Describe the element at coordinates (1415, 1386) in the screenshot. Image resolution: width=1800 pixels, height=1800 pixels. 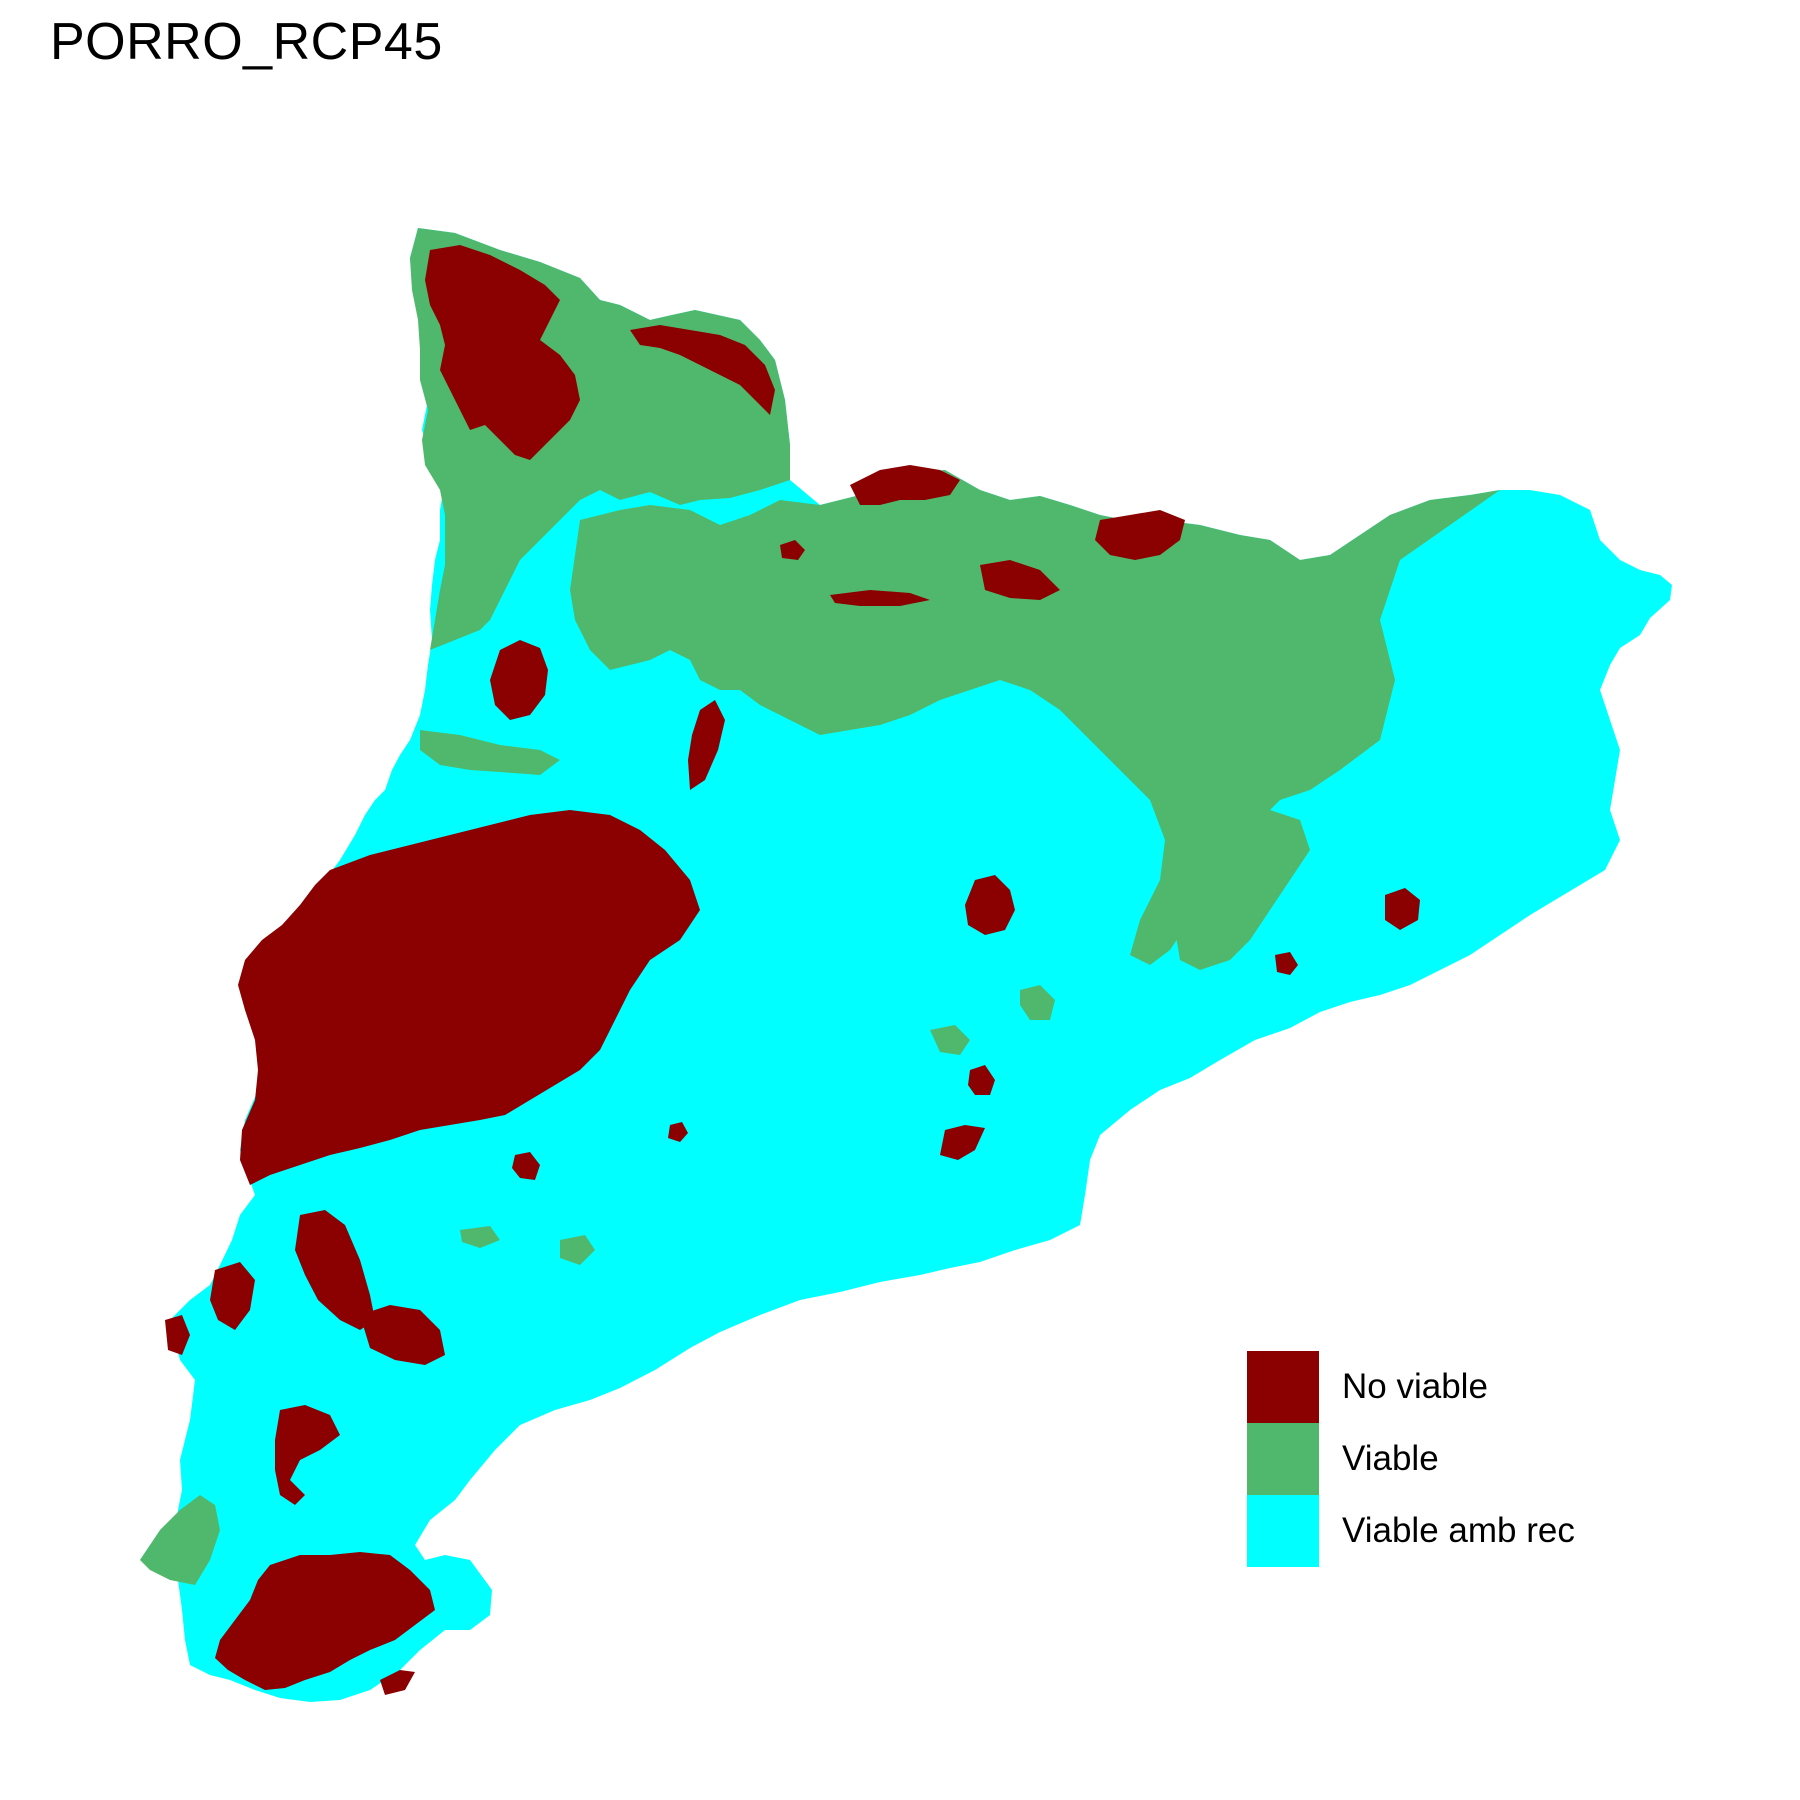
I see `legend-label-no-viable: No viable` at that location.